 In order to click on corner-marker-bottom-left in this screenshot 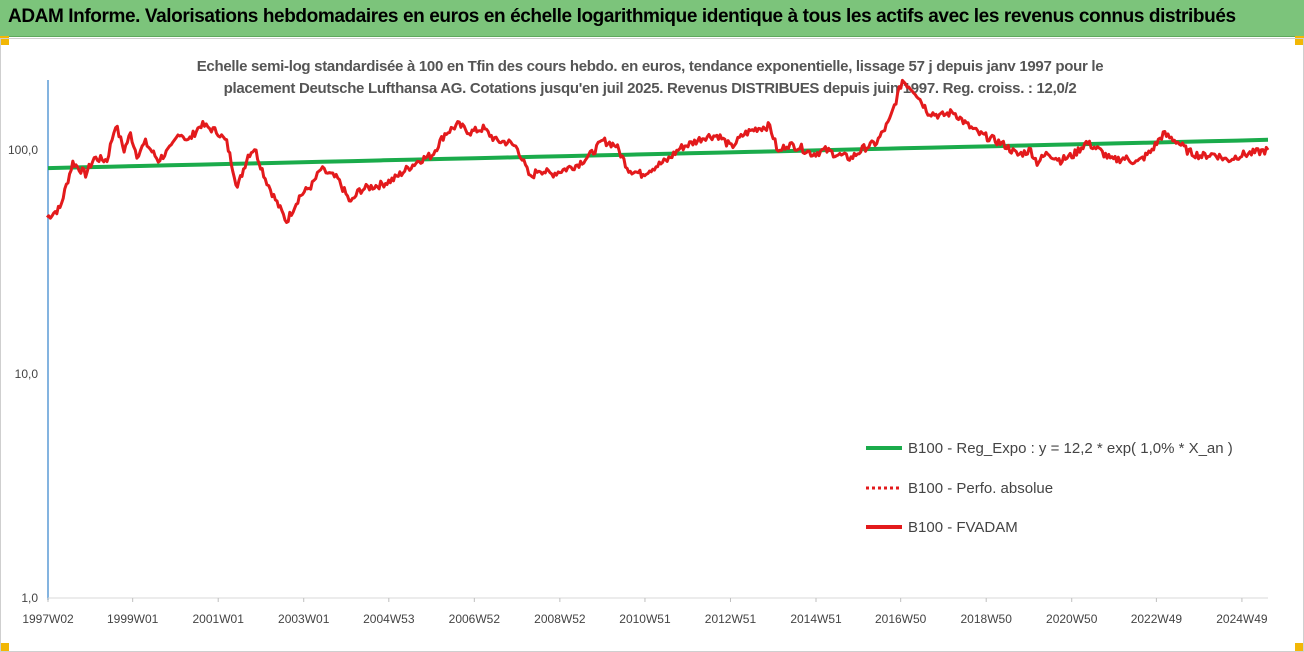, I will do `click(4, 647)`.